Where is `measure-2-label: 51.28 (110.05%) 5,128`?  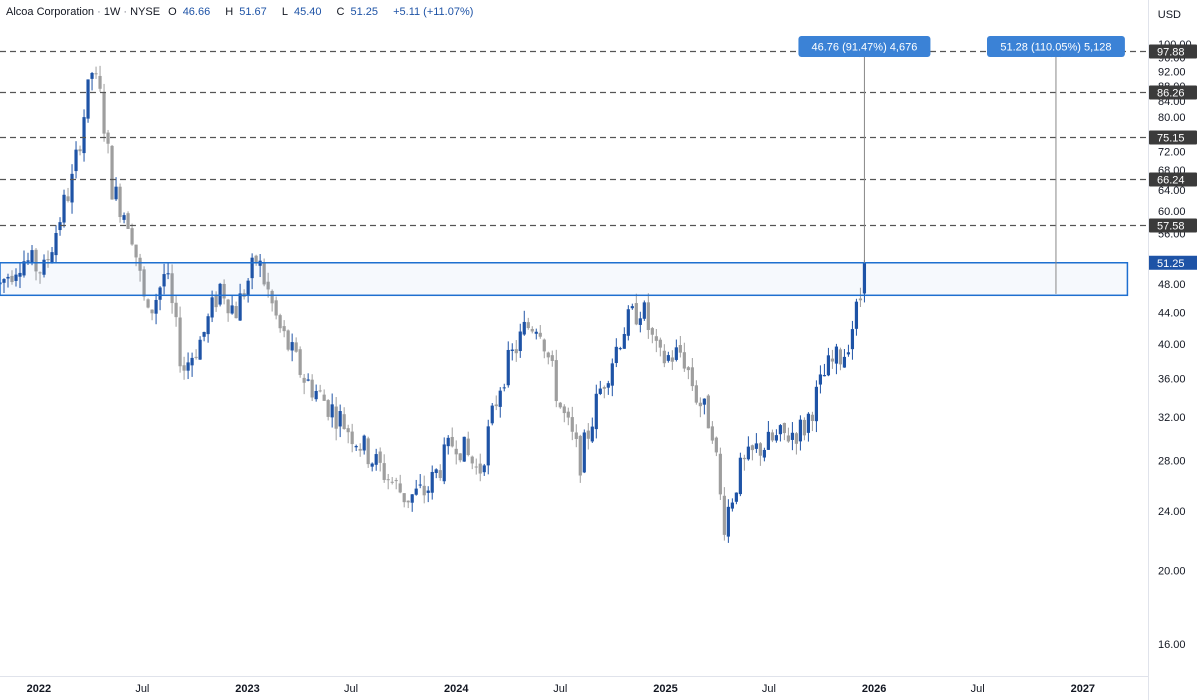
measure-2-label: 51.28 (110.05%) 5,128 is located at coordinates (1055, 48).